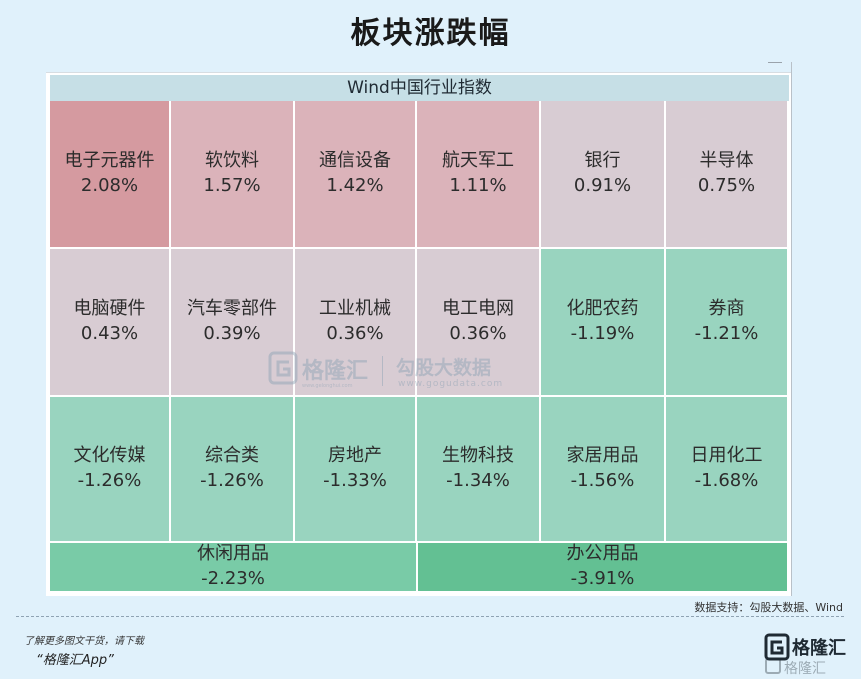 The height and width of the screenshot is (679, 861). What do you see at coordinates (602, 160) in the screenshot?
I see `heatmap-cell-name: 银行` at bounding box center [602, 160].